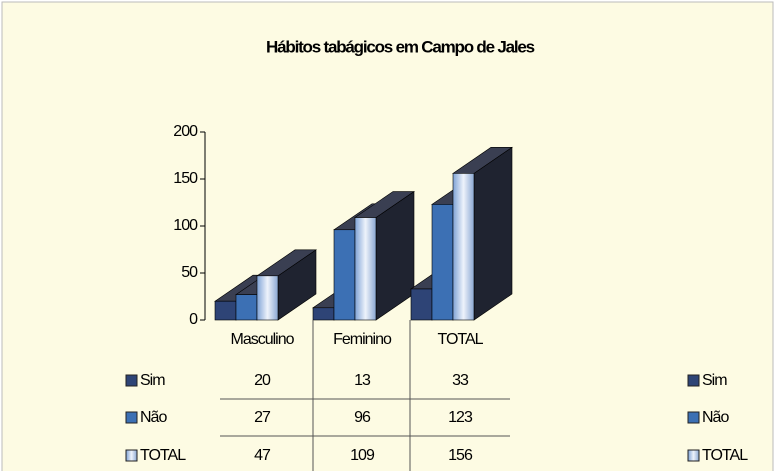 The image size is (775, 471). Describe the element at coordinates (153, 417) in the screenshot. I see `table-row-label: Não` at that location.